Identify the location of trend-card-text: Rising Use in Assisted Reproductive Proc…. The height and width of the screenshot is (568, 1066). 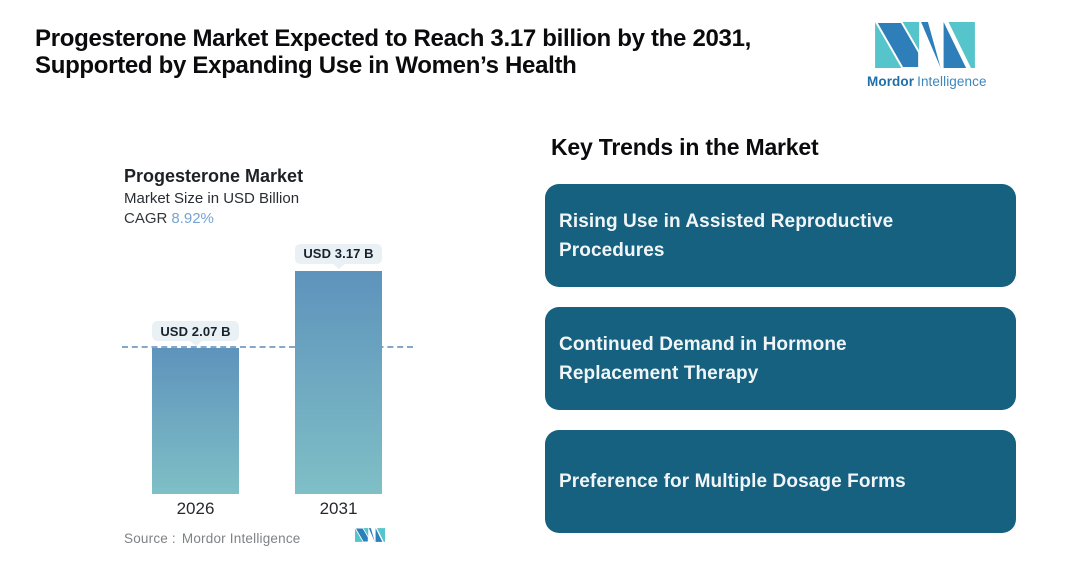
(726, 236).